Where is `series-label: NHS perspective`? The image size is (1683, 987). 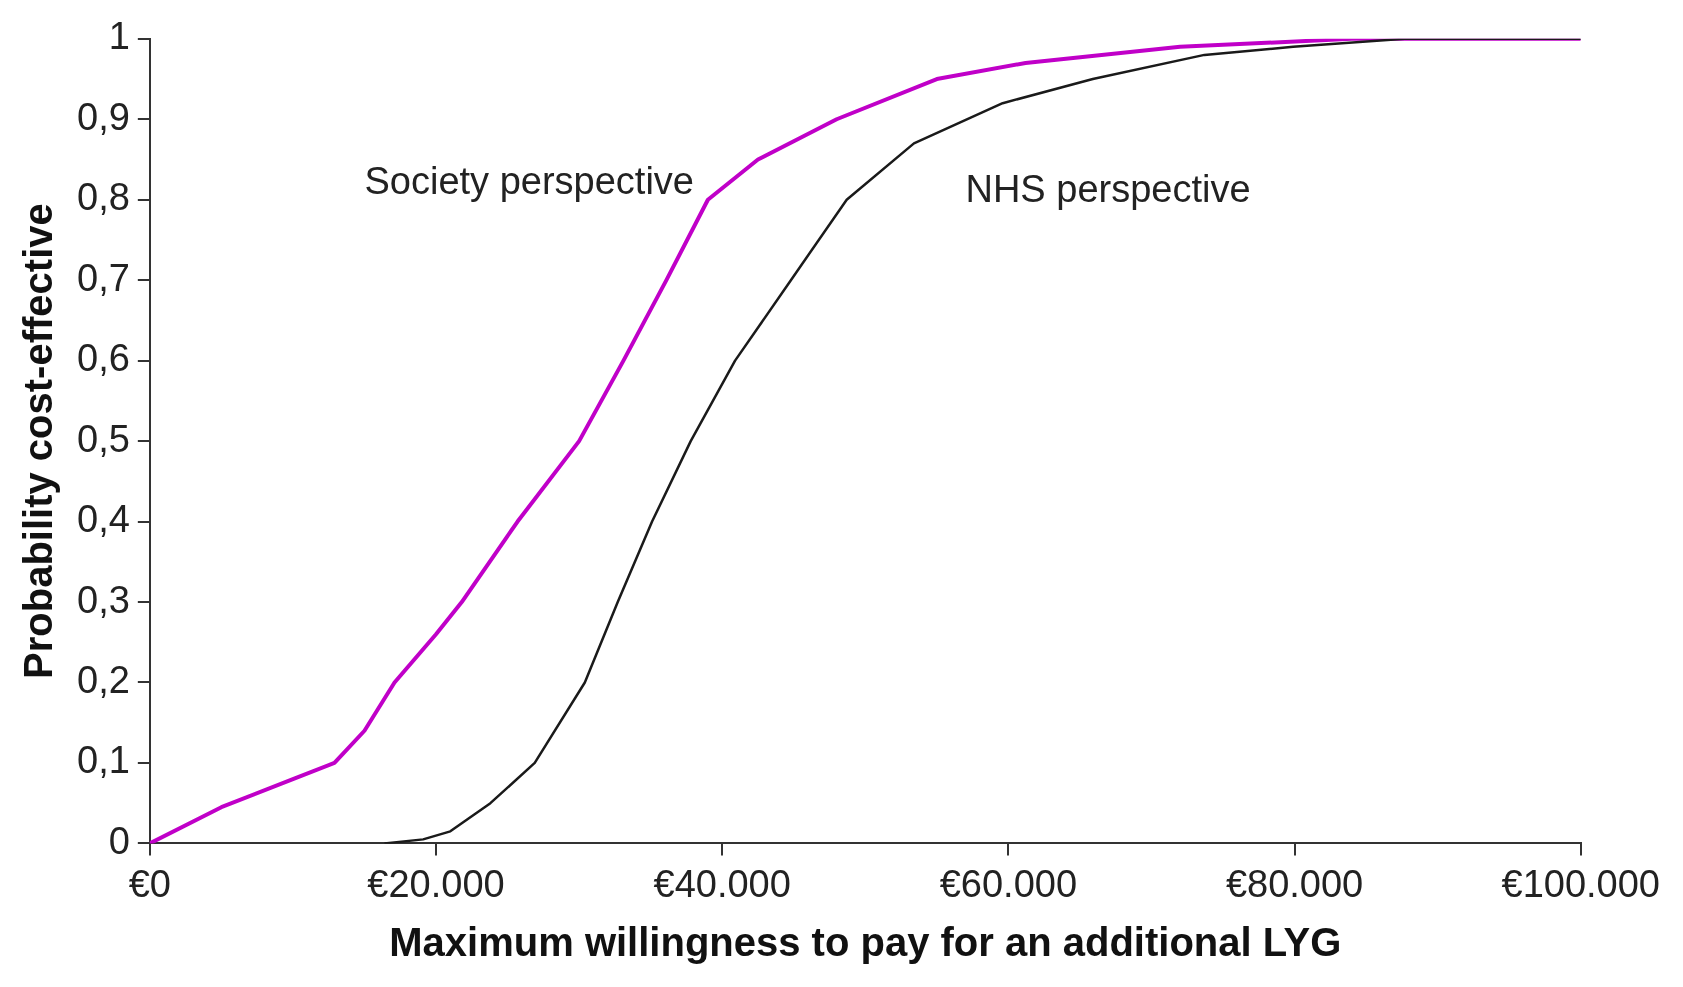 series-label: NHS perspective is located at coordinates (1108, 189).